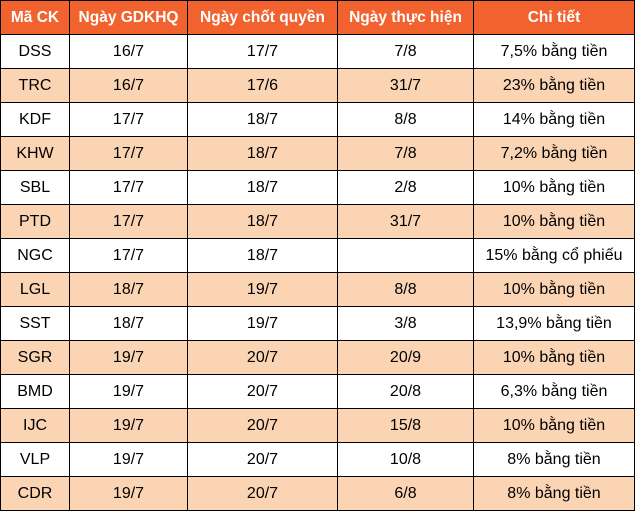 Image resolution: width=636 pixels, height=530 pixels. Describe the element at coordinates (405, 323) in the screenshot. I see `cell-payment-date: 3/8` at that location.